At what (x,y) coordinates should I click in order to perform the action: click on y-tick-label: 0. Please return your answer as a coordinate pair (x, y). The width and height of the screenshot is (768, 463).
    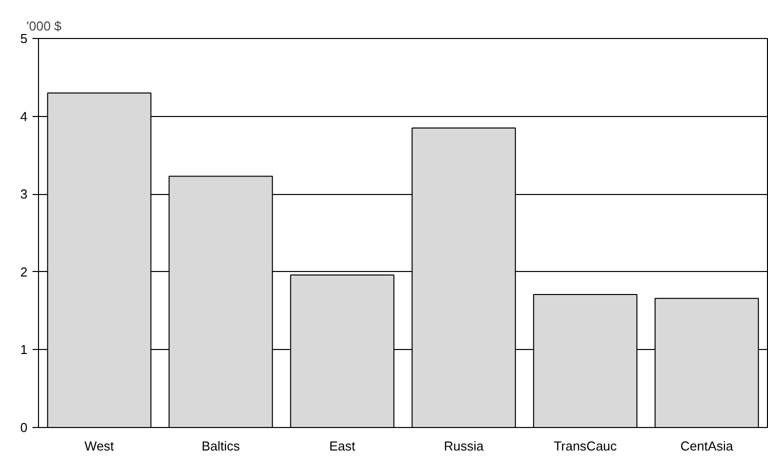
    Looking at the image, I should click on (24, 427).